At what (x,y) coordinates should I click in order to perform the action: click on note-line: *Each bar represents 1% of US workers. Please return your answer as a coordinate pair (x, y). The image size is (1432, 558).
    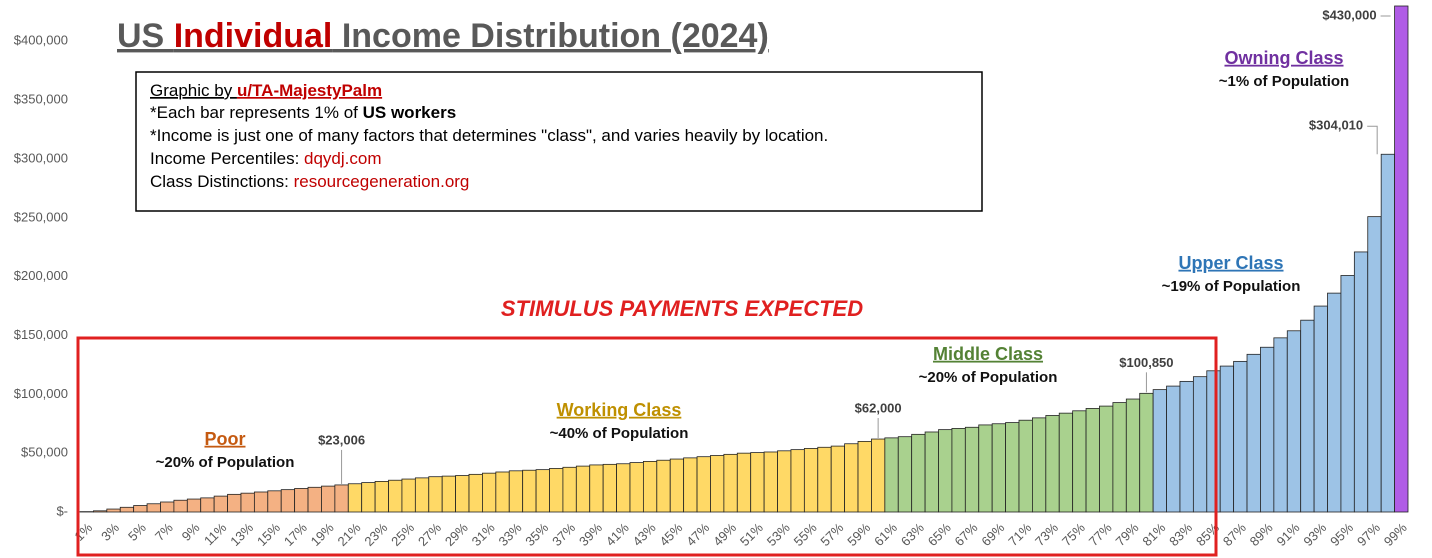
    Looking at the image, I should click on (303, 112).